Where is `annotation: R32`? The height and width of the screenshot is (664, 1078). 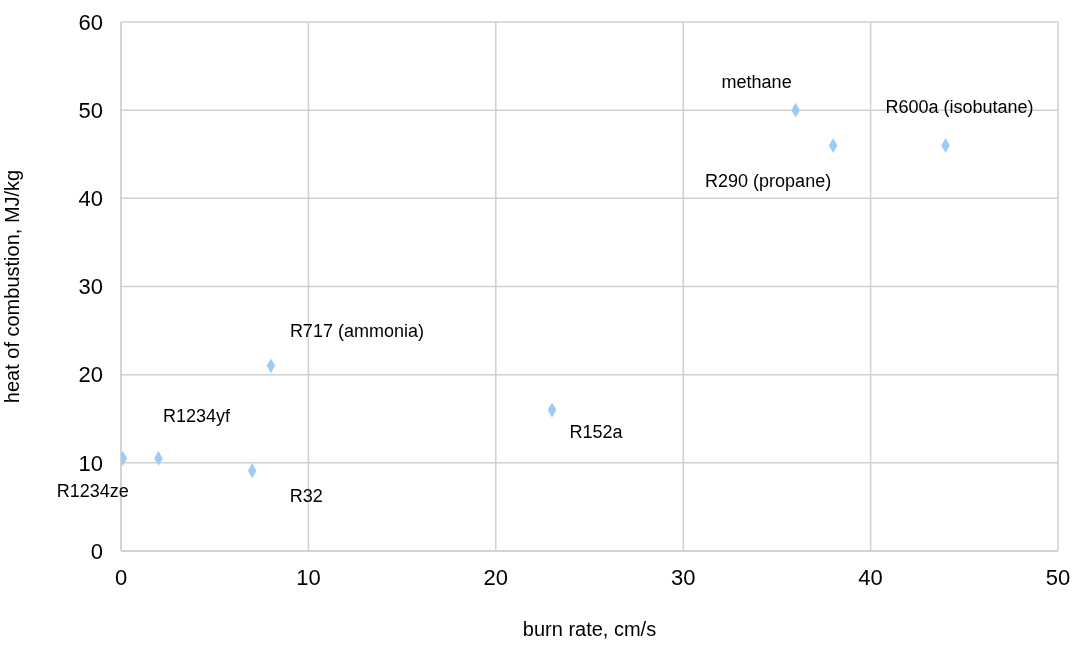
annotation: R32 is located at coordinates (306, 495).